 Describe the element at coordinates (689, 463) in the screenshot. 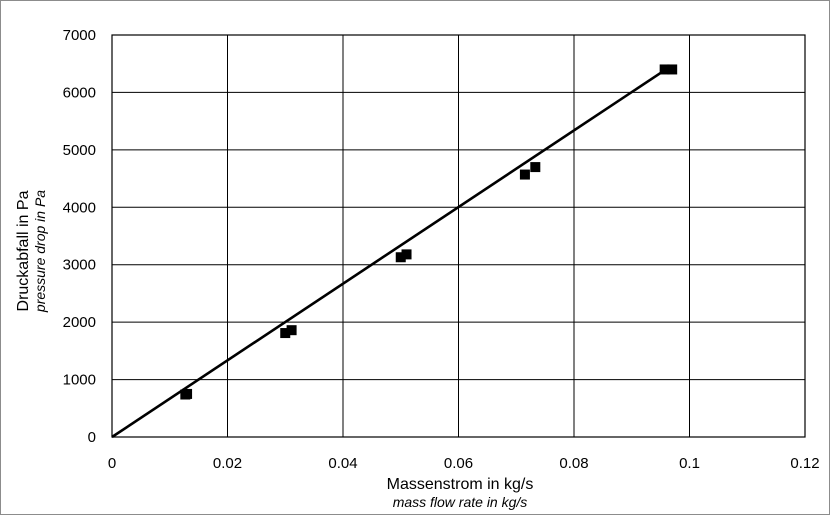

I see `x-tick-label-5: 0.1` at that location.